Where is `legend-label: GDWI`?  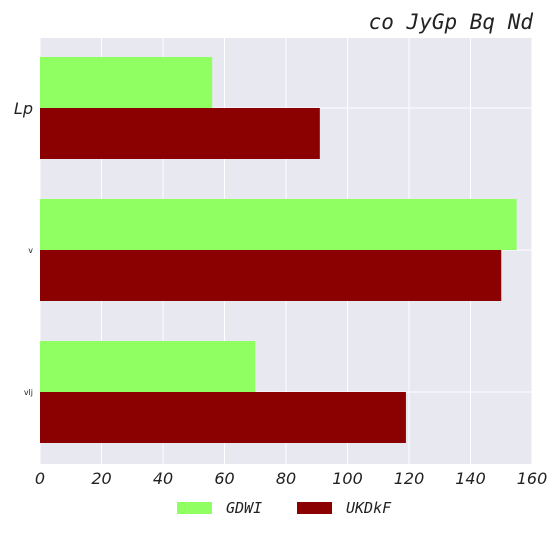 legend-label: GDWI is located at coordinates (244, 508).